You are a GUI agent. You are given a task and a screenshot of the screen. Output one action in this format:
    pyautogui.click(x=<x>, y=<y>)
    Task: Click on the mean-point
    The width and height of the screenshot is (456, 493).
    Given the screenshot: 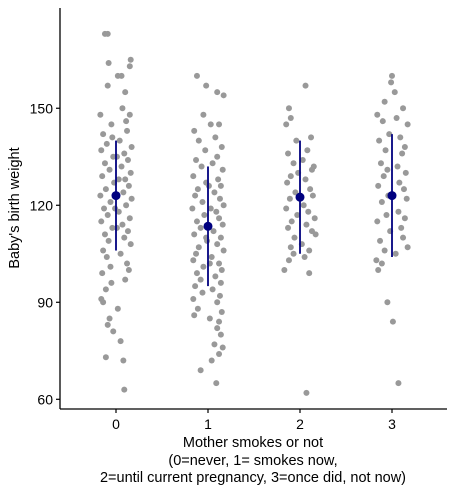 What is the action you would take?
    pyautogui.click(x=300, y=197)
    